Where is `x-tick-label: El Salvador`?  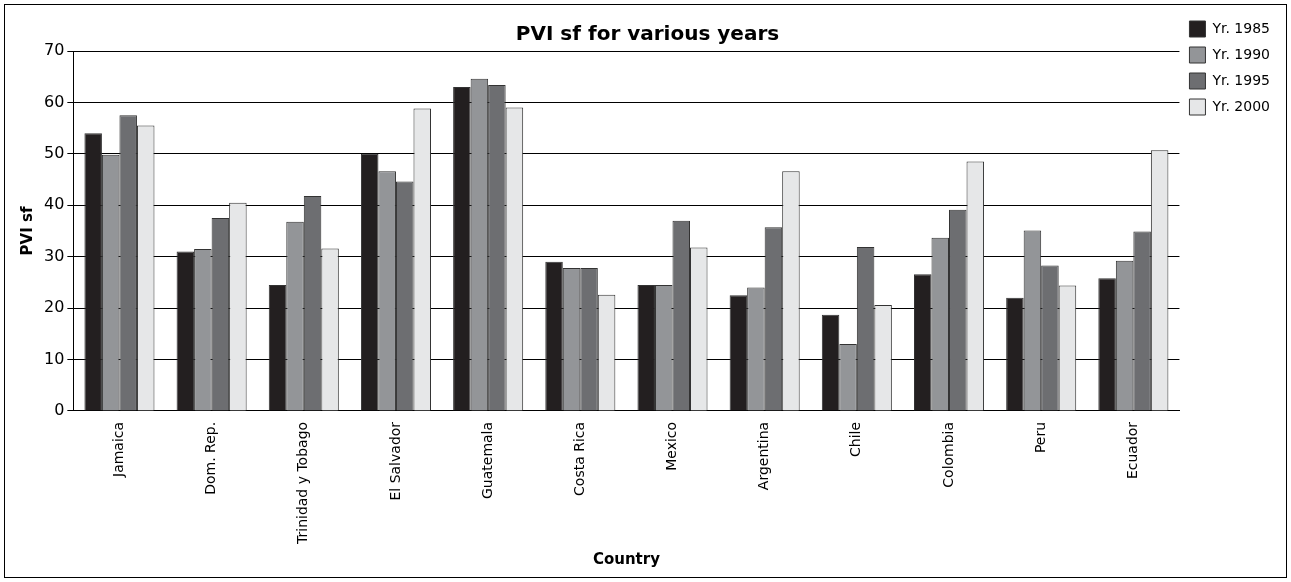
x-tick-label: El Salvador is located at coordinates (394, 461).